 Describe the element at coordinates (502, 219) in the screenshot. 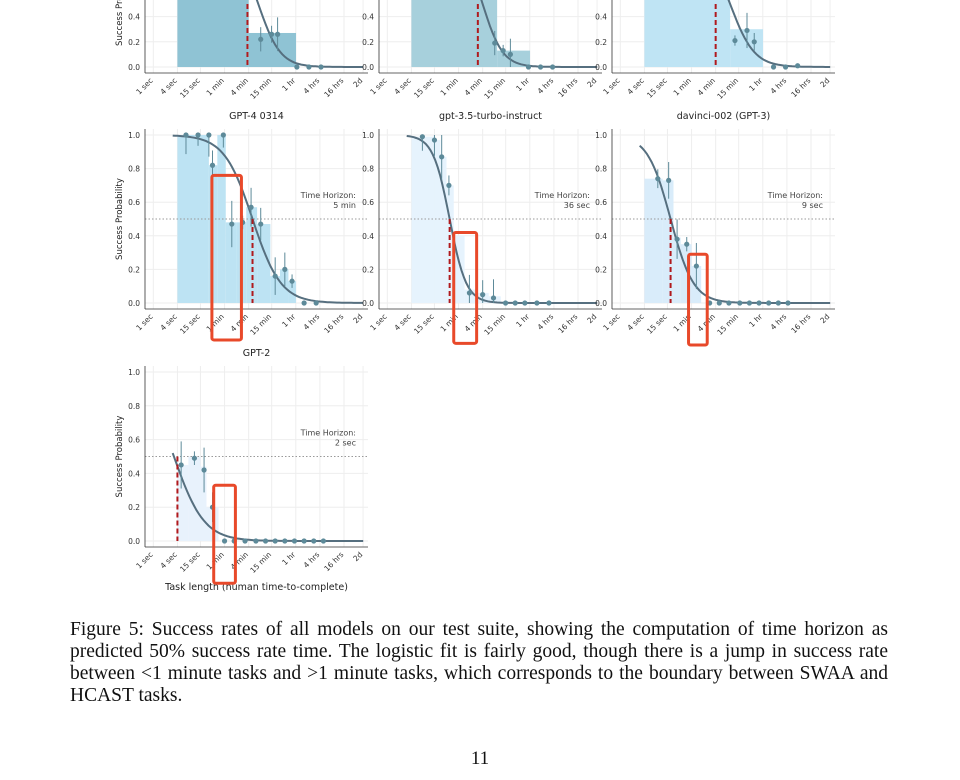

I see `logistic-fit-line` at that location.